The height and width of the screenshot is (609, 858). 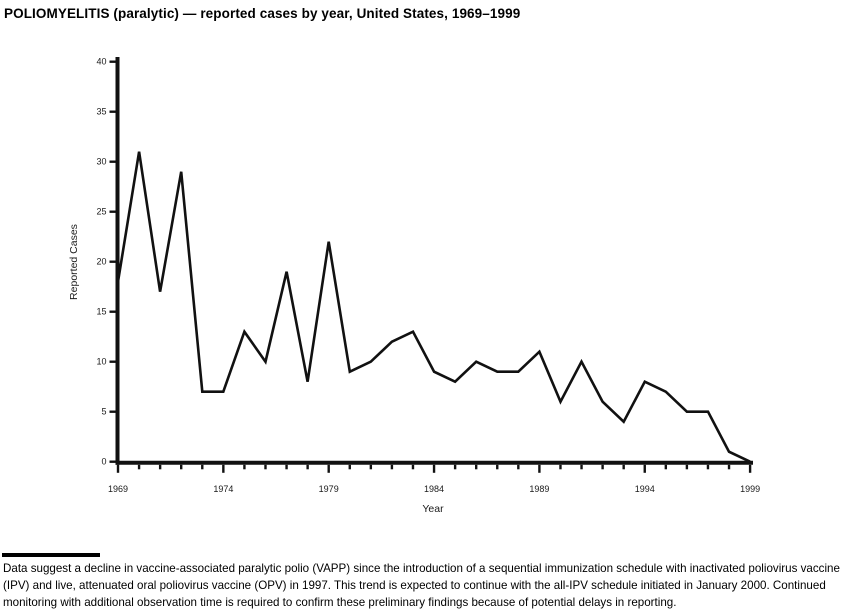 What do you see at coordinates (101, 162) in the screenshot?
I see `y-tick-label: 30` at bounding box center [101, 162].